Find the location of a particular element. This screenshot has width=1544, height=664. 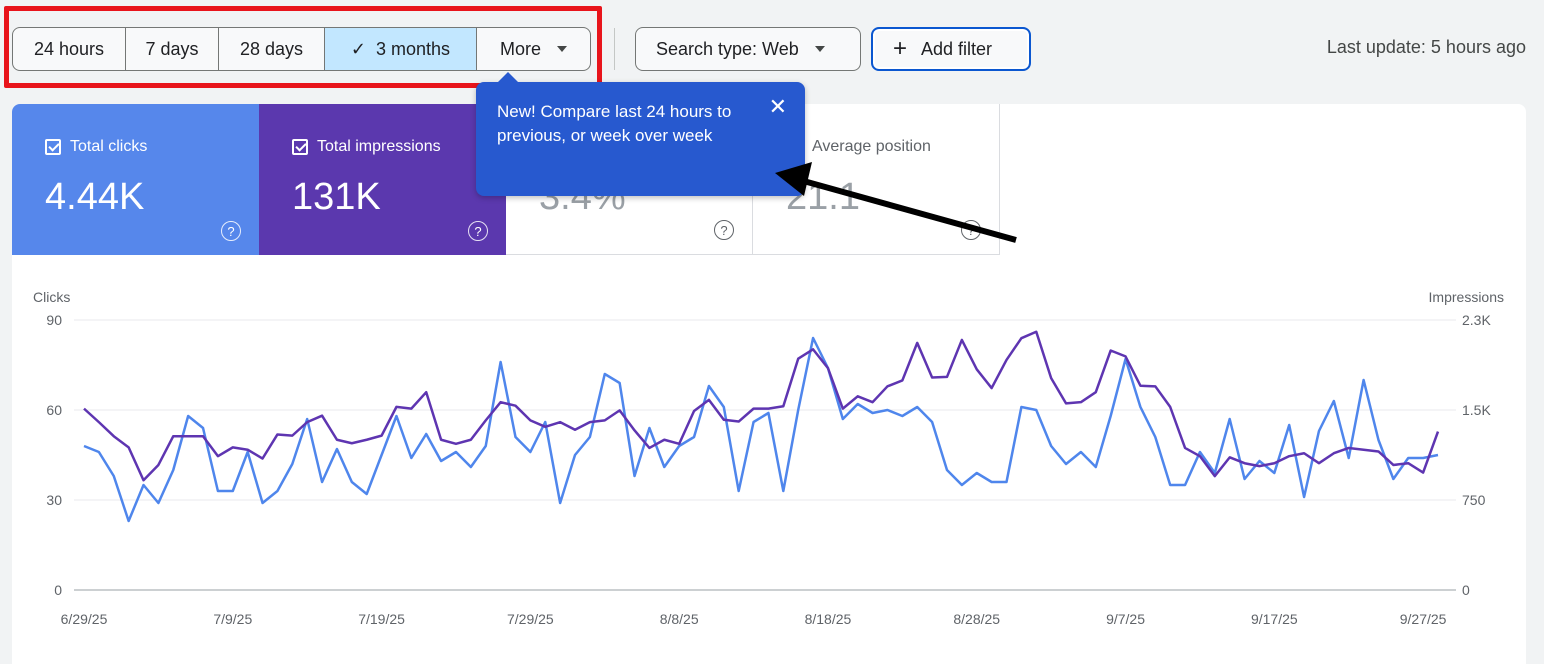

range-label: 28 days is located at coordinates (271, 48).